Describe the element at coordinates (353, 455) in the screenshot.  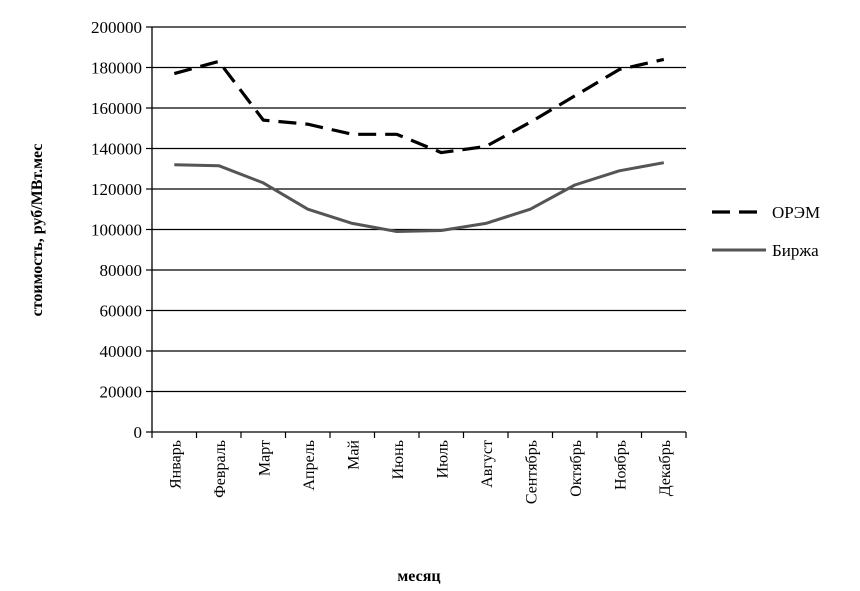
I see `x-tick-label: Май` at that location.